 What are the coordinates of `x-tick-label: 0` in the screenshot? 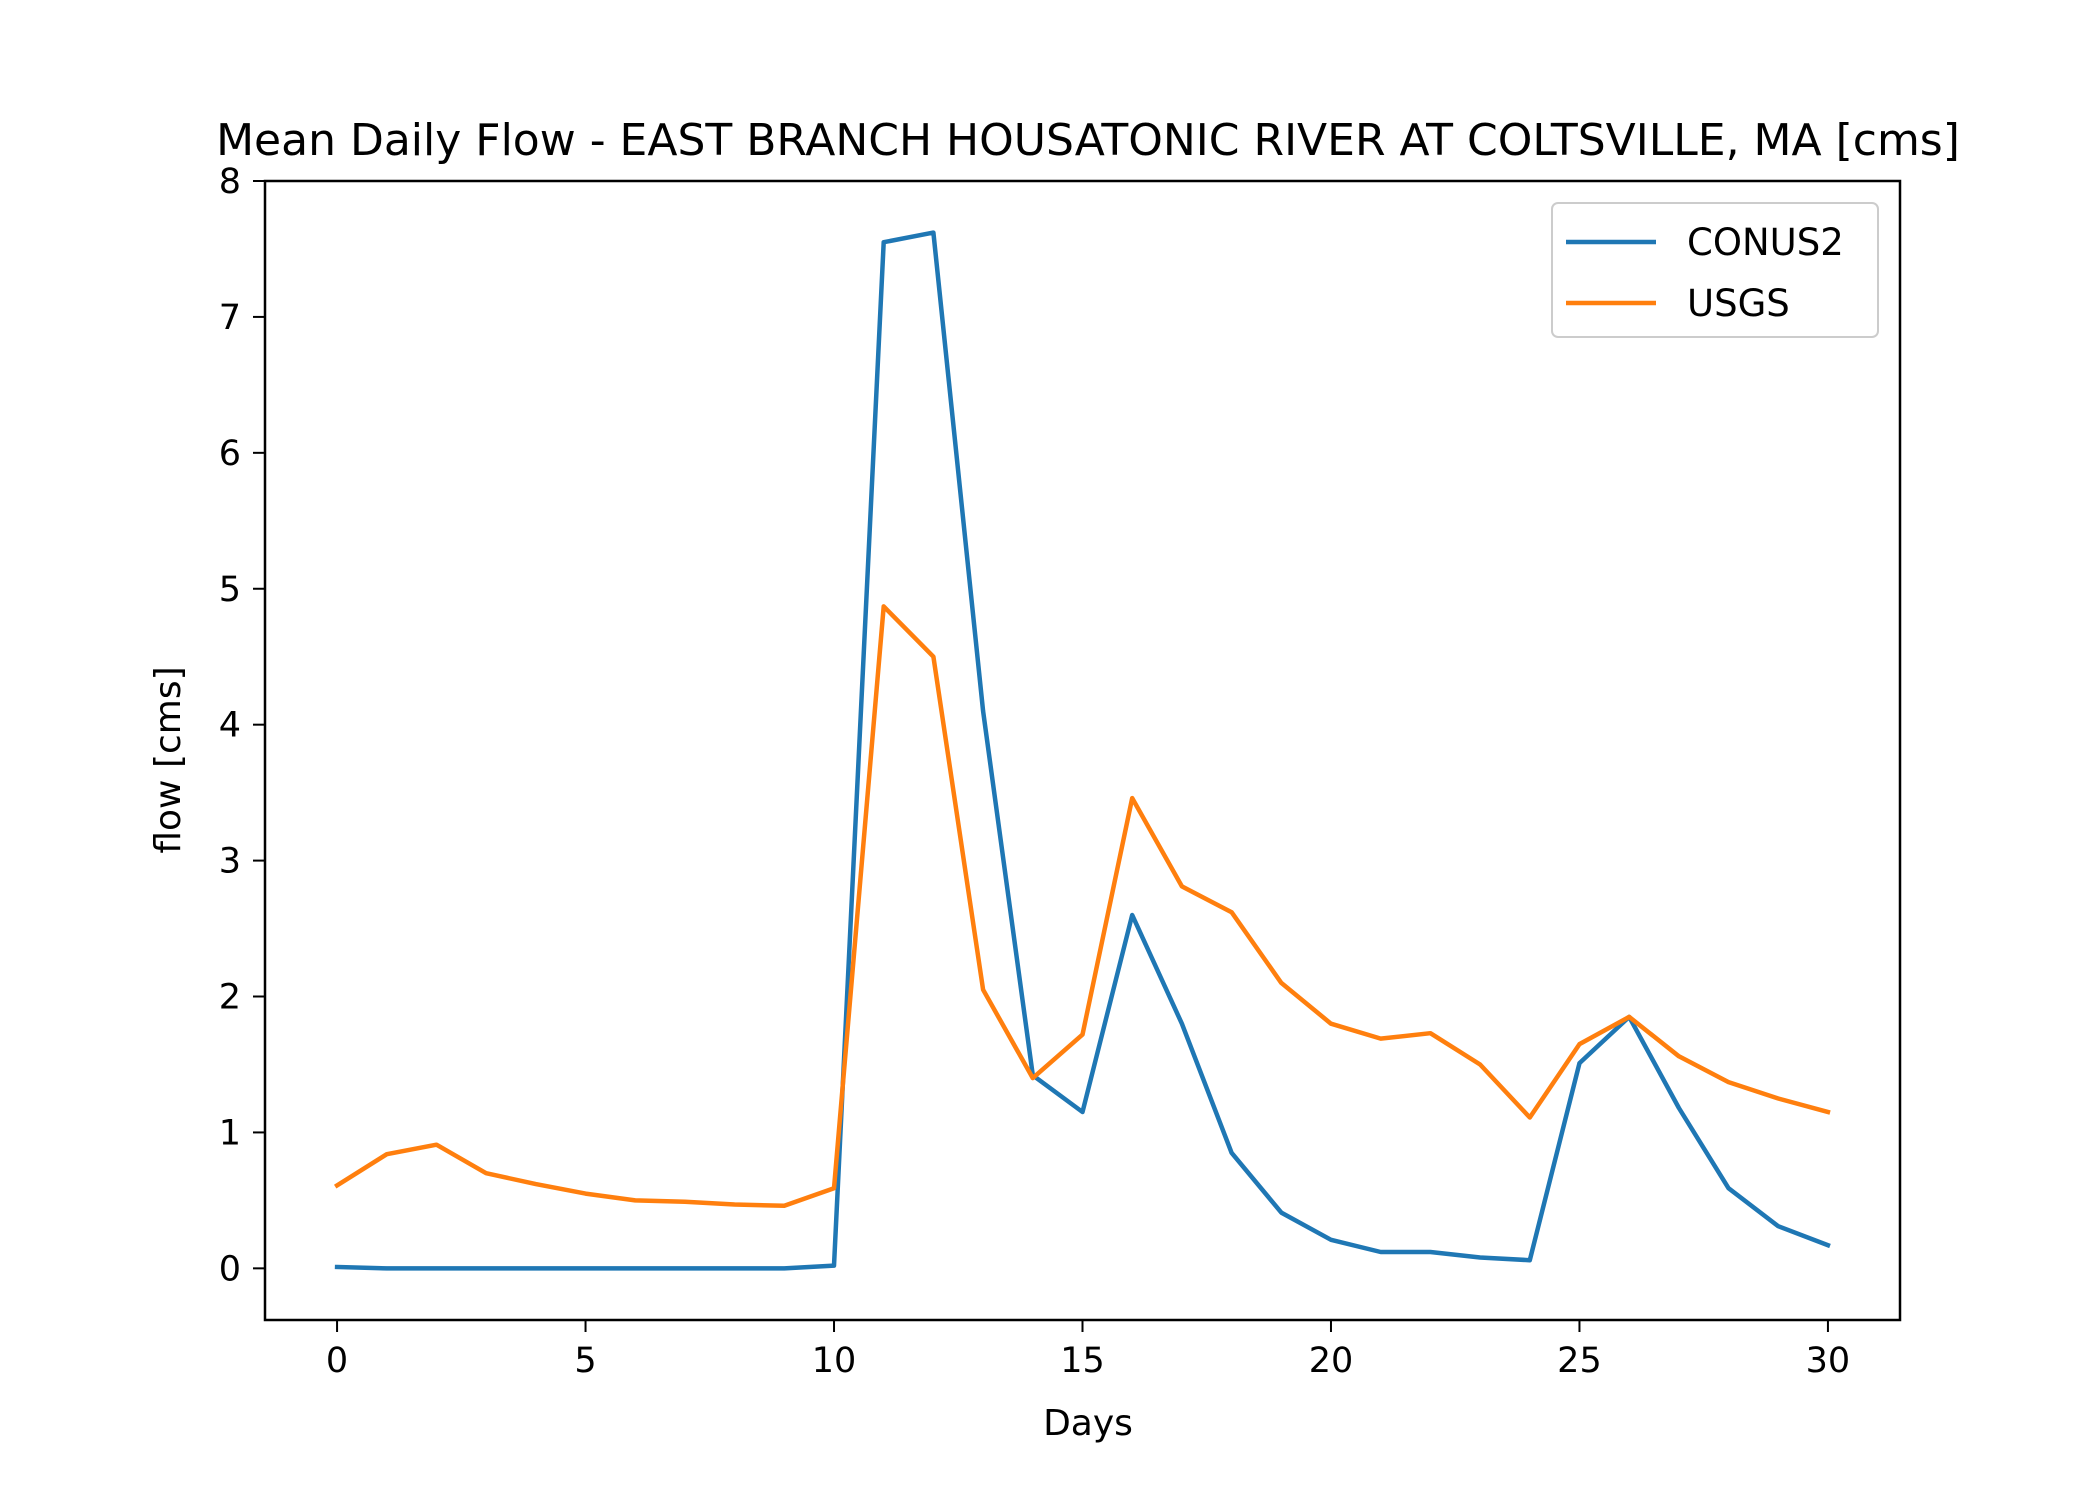 It's located at (337, 1361).